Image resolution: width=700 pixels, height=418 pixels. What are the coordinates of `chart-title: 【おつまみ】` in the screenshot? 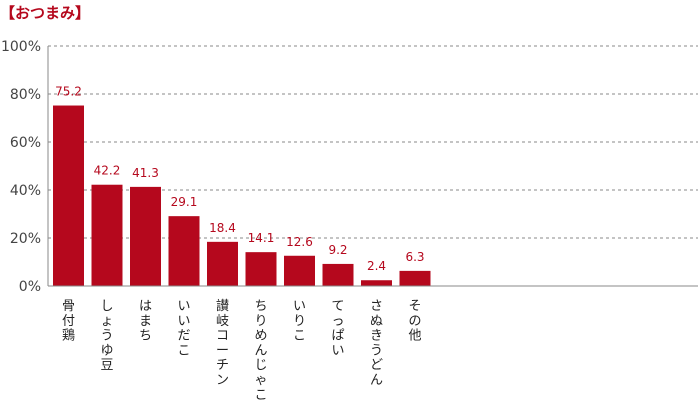 It's located at (45, 13).